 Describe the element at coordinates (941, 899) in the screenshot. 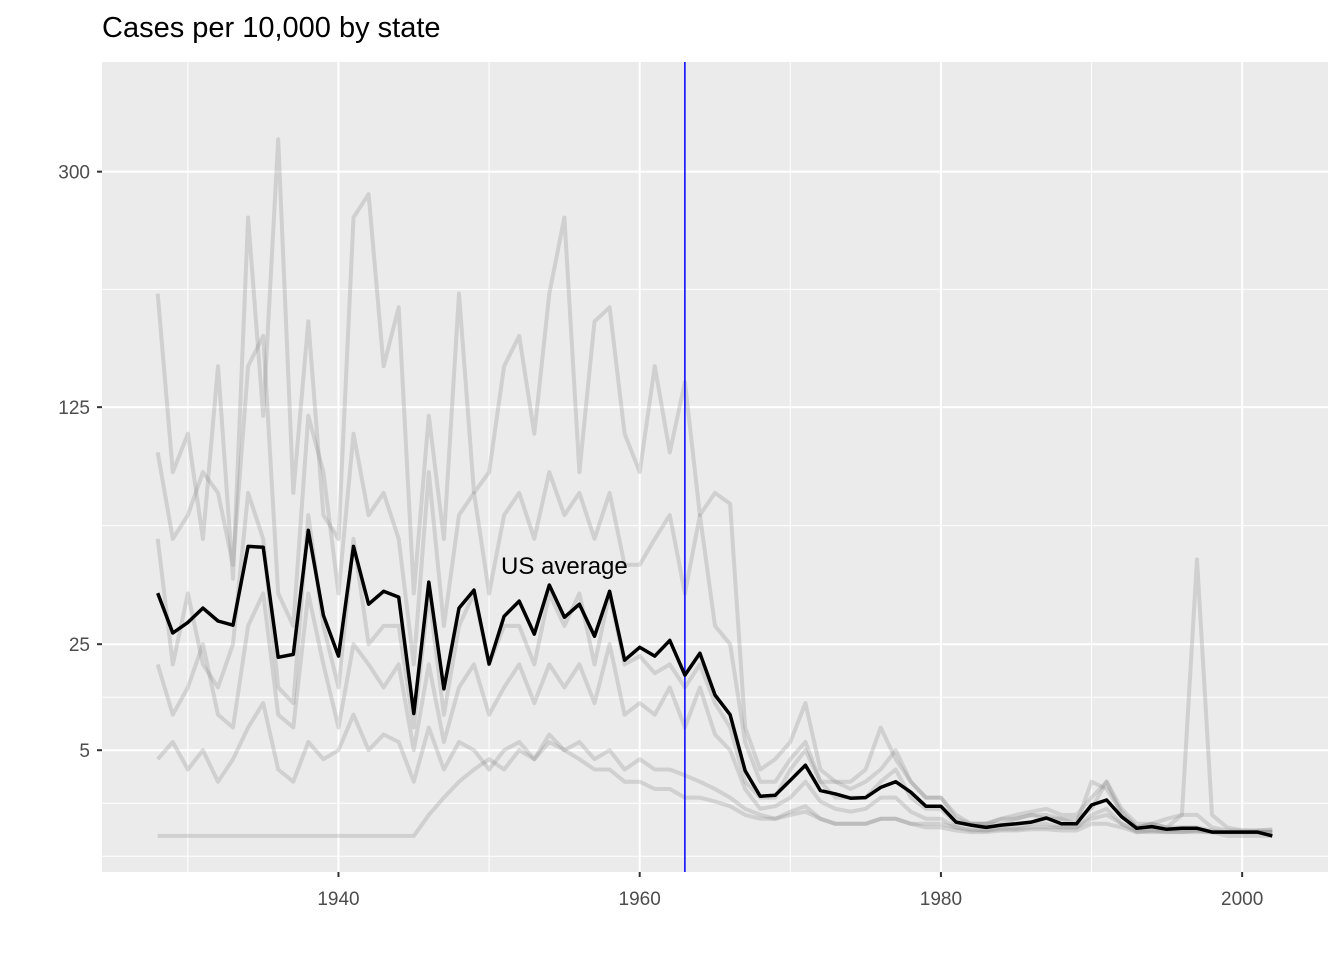

I see `x-tick-label: 1980` at that location.